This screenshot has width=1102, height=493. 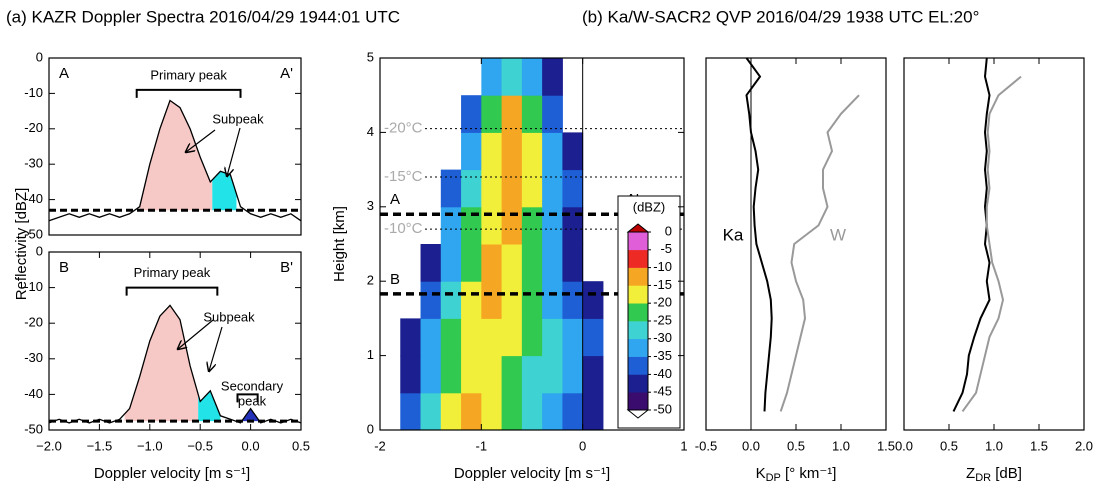 What do you see at coordinates (733, 234) in the screenshot?
I see `series-label: Ka` at bounding box center [733, 234].